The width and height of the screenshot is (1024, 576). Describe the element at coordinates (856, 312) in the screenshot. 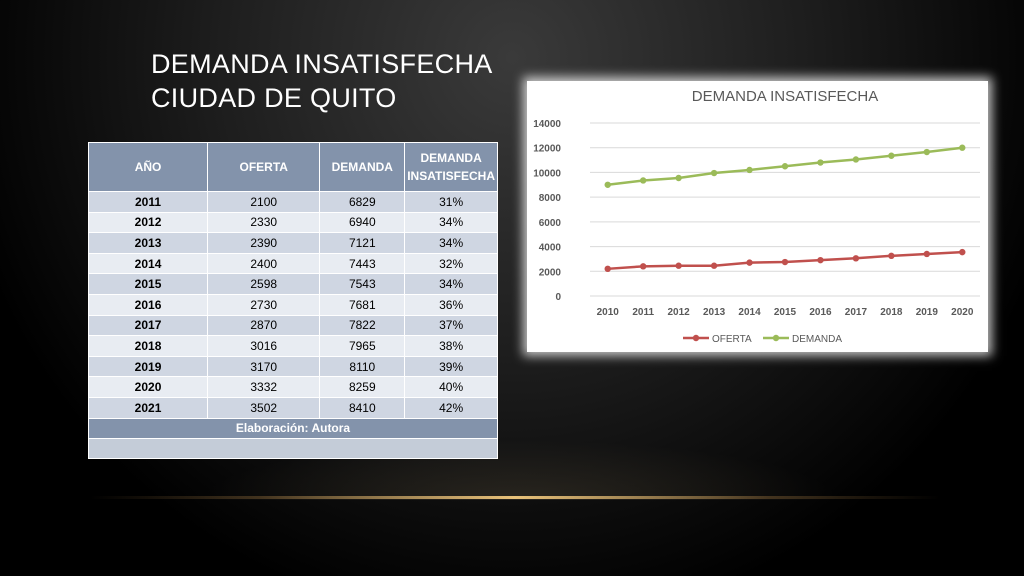

I see `x-tick-label: 2017` at that location.